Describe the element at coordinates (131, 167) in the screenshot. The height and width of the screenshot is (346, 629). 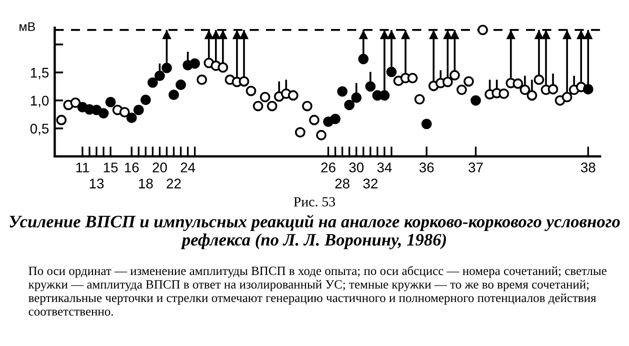
I see `x-tick-label: 16` at that location.